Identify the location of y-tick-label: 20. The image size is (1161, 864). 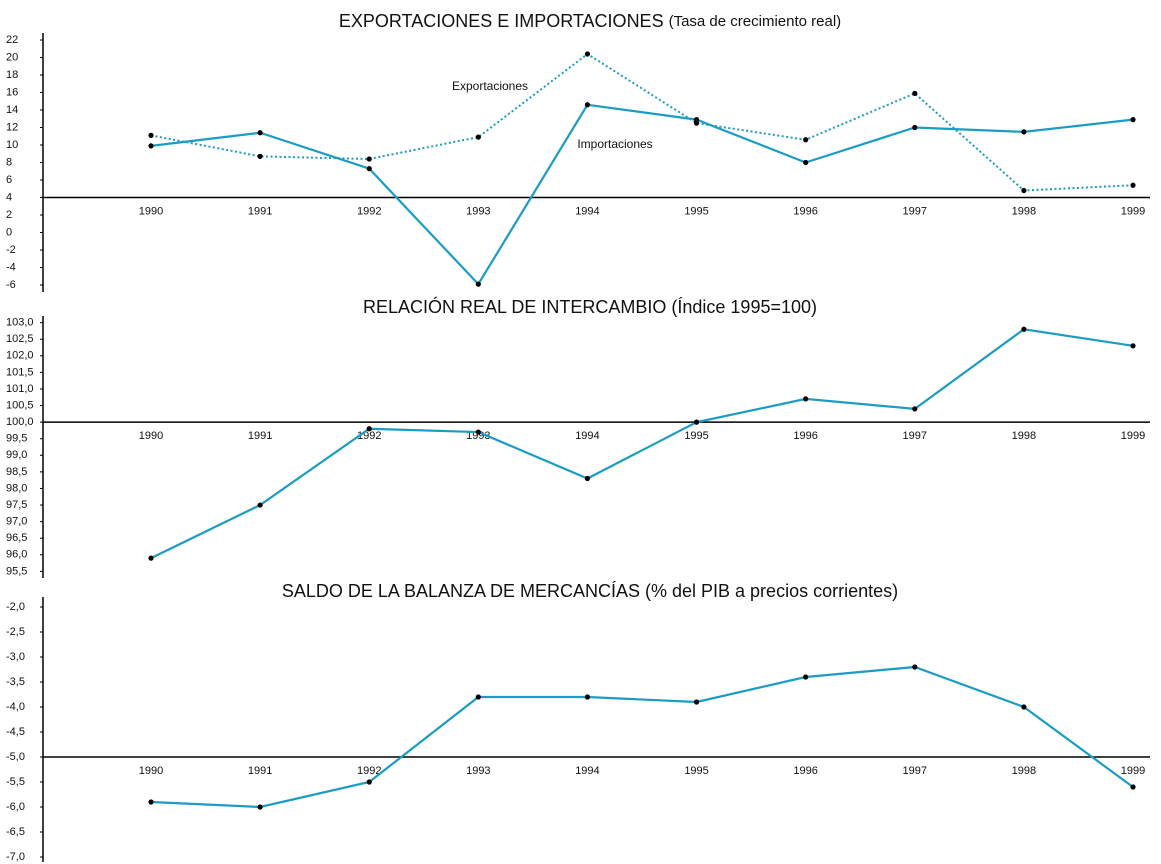
(12, 57).